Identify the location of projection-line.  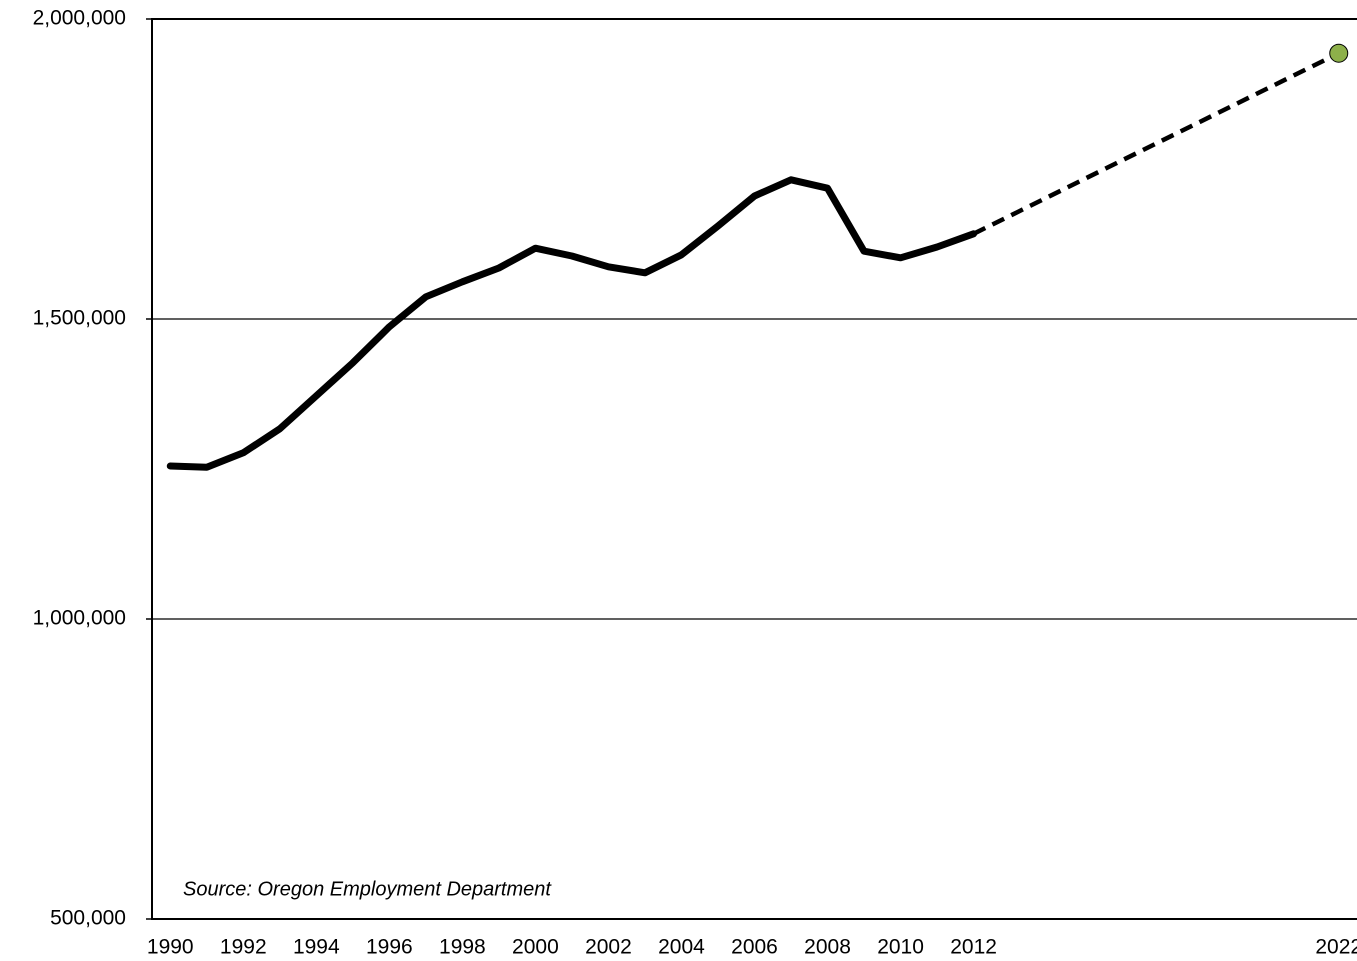
(1156, 143).